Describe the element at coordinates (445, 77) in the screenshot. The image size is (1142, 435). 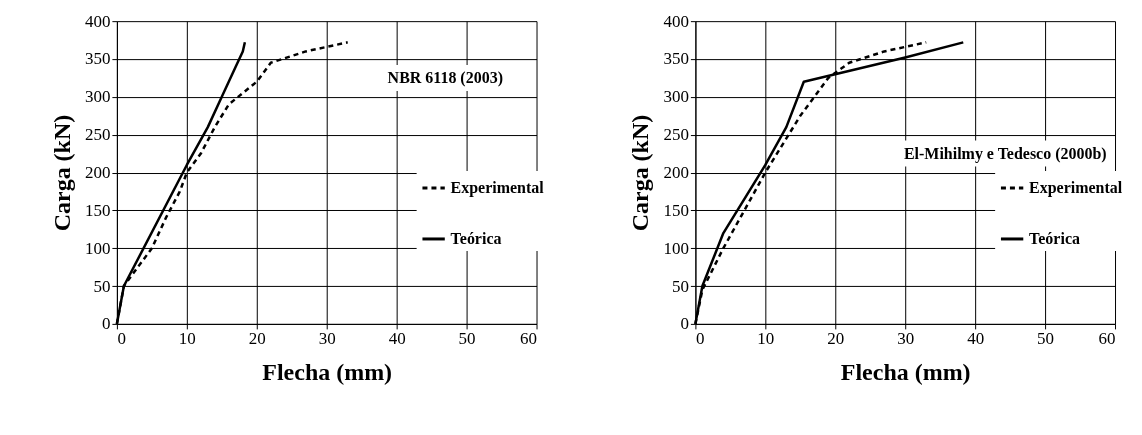
I see `annotation: NBR 6118 (2003)` at that location.